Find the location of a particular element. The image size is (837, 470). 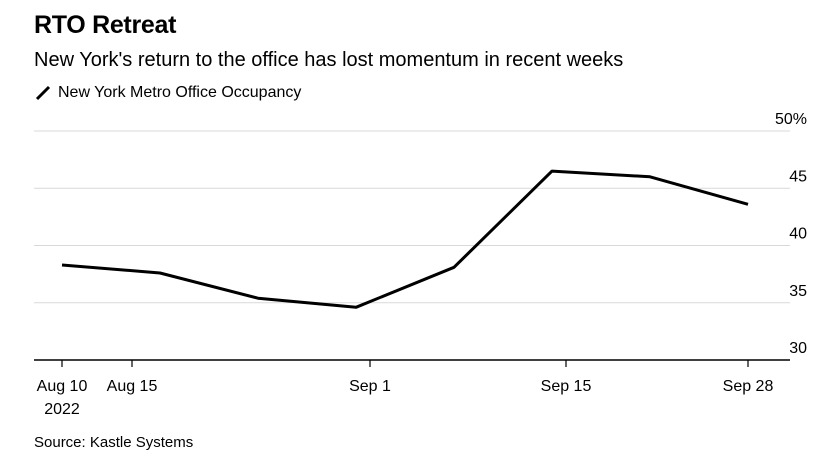

x-tick-label: Aug 15 is located at coordinates (132, 386).